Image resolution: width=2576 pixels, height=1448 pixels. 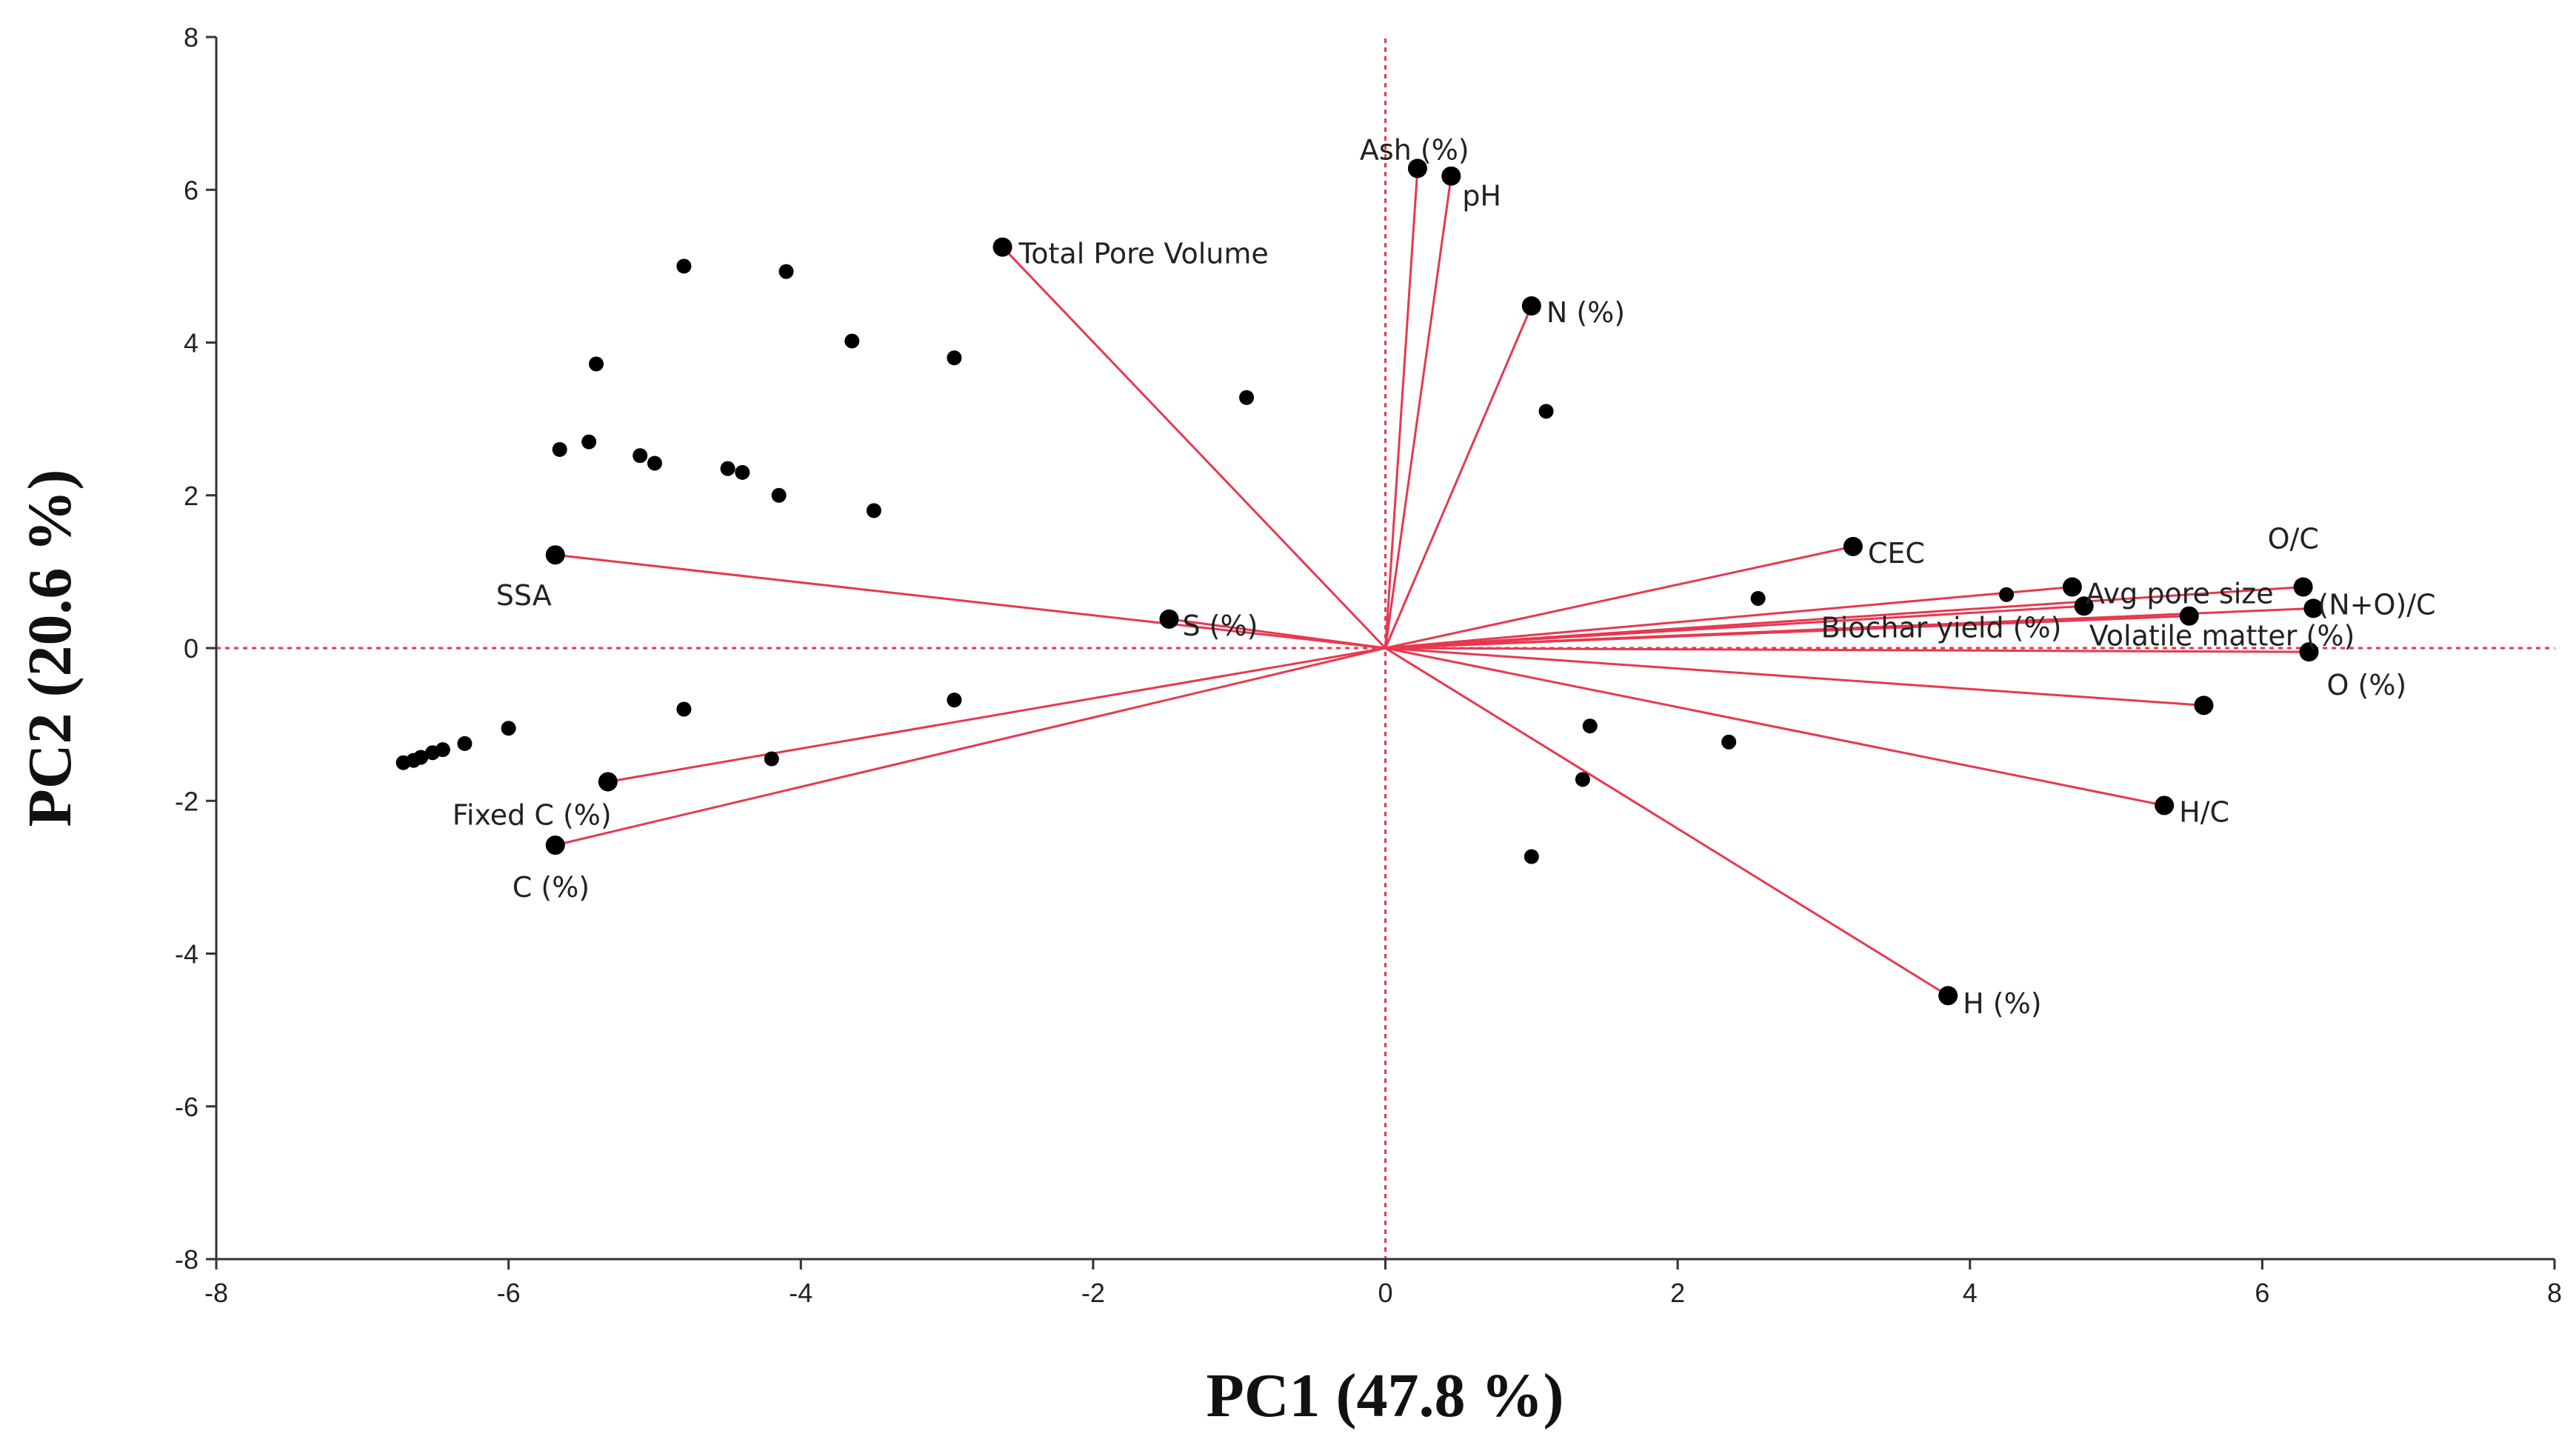 What do you see at coordinates (2222, 636) in the screenshot?
I see `loading-label: Volatile matter (%)` at bounding box center [2222, 636].